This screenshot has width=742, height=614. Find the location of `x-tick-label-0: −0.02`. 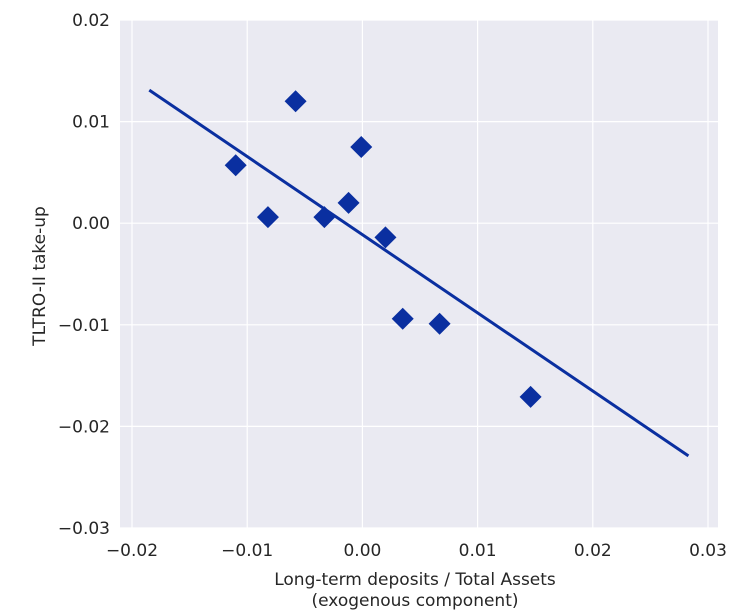

x-tick-label-0: −0.02 is located at coordinates (132, 551).